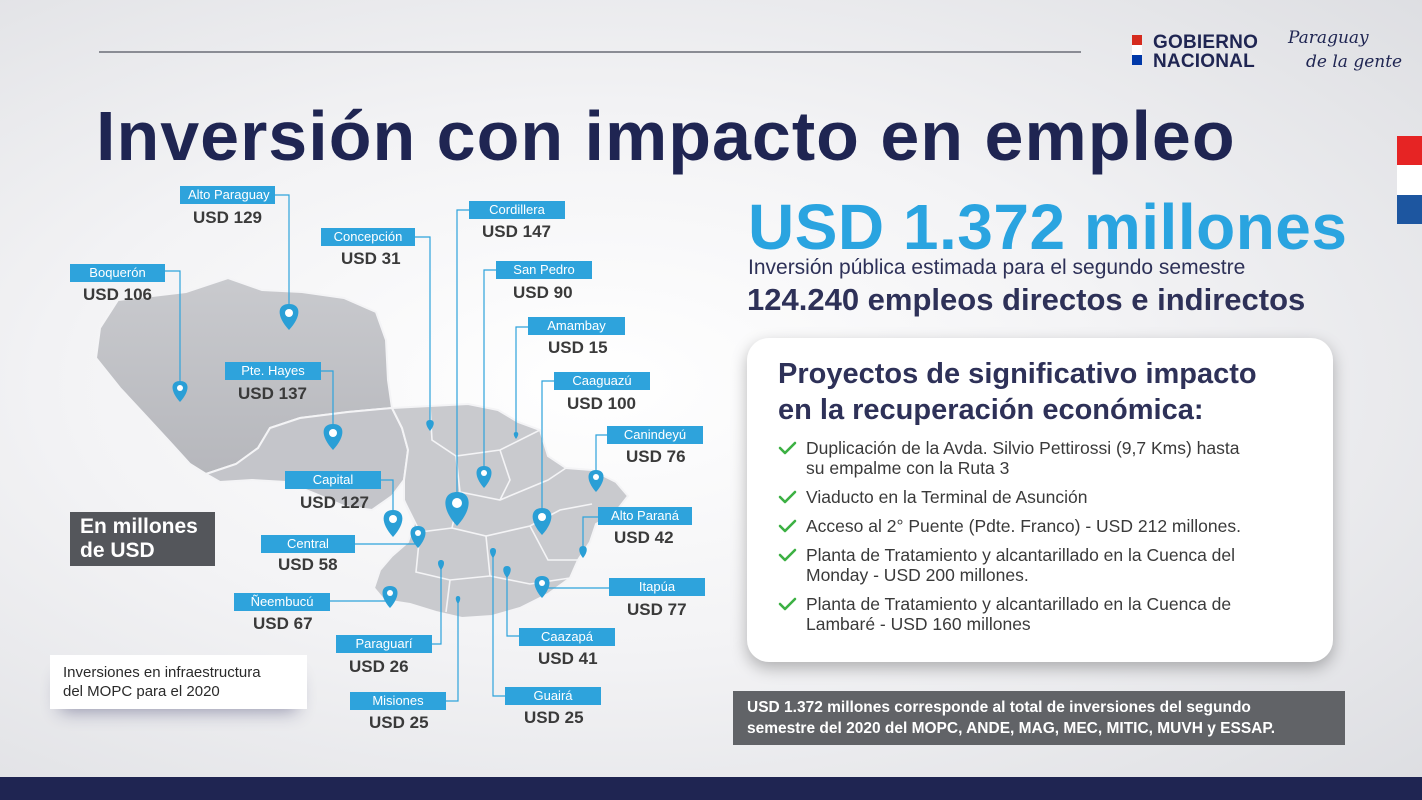 This screenshot has height=800, width=1422. Describe the element at coordinates (117, 273) in the screenshot. I see `region-tag-boqueron: Boquerón` at that location.